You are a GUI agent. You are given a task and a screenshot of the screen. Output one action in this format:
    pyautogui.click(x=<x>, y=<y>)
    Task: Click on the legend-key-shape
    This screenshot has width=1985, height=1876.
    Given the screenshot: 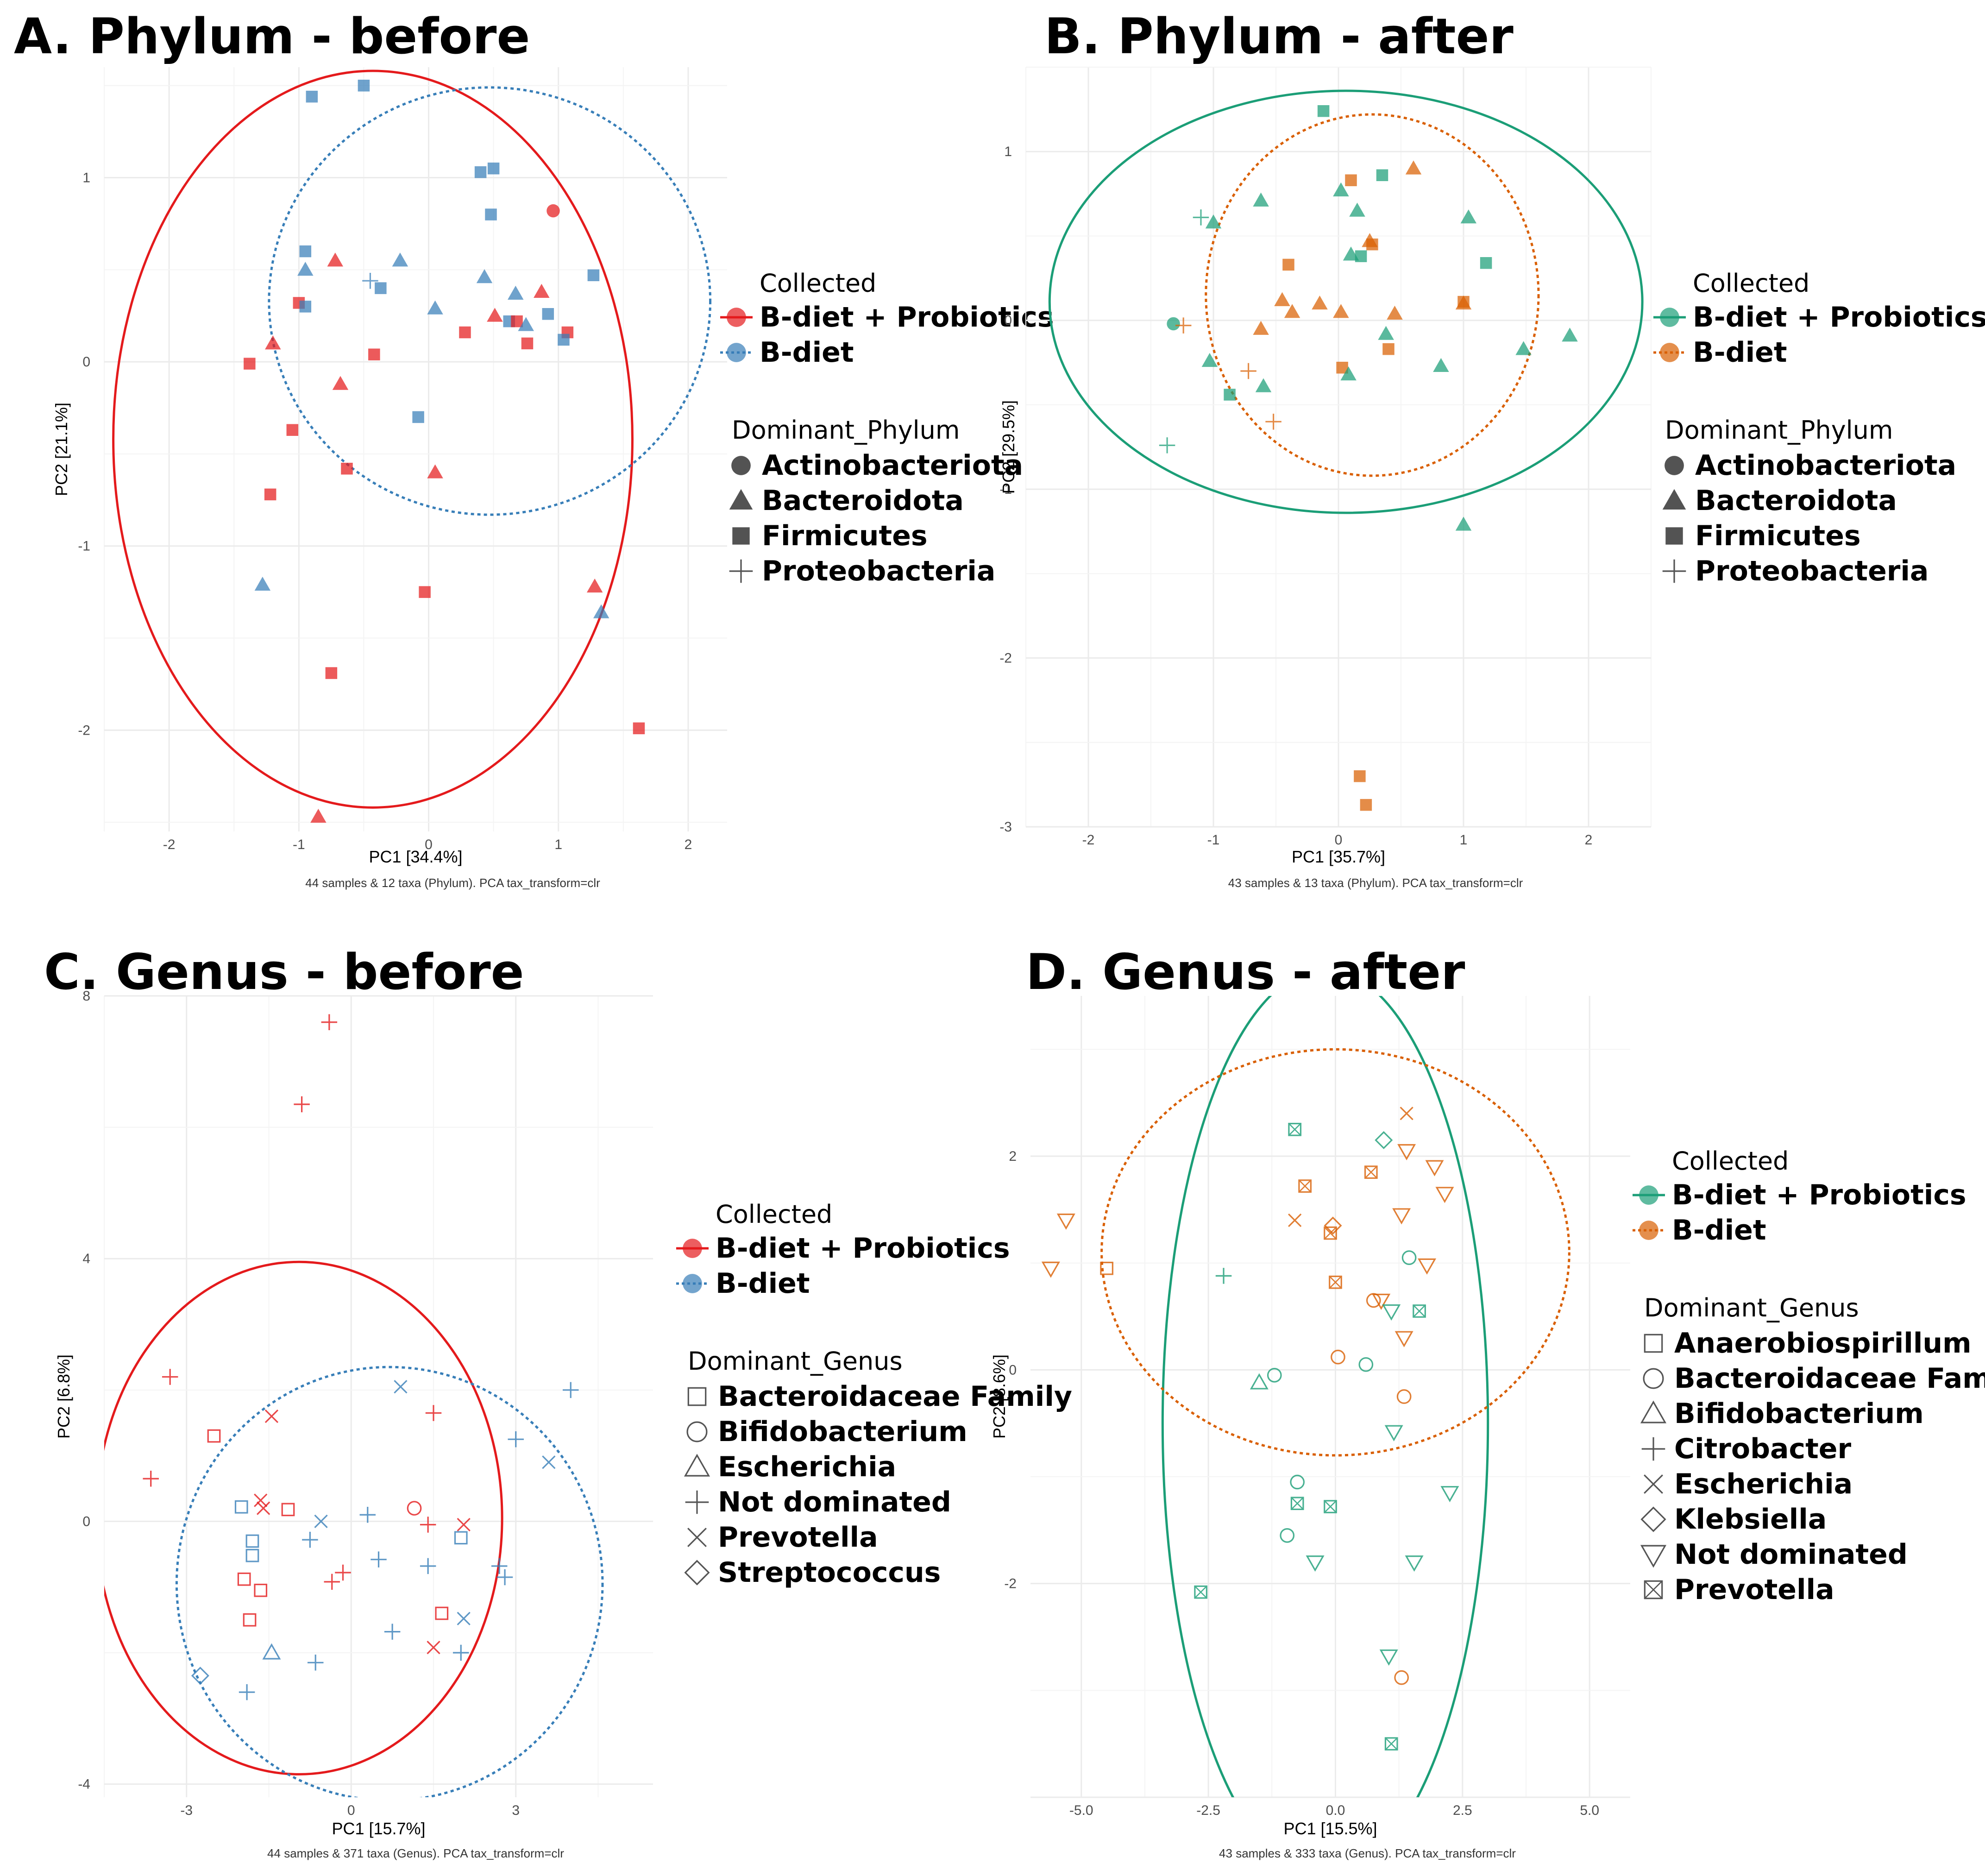 What is the action you would take?
    pyautogui.click(x=736, y=317)
    